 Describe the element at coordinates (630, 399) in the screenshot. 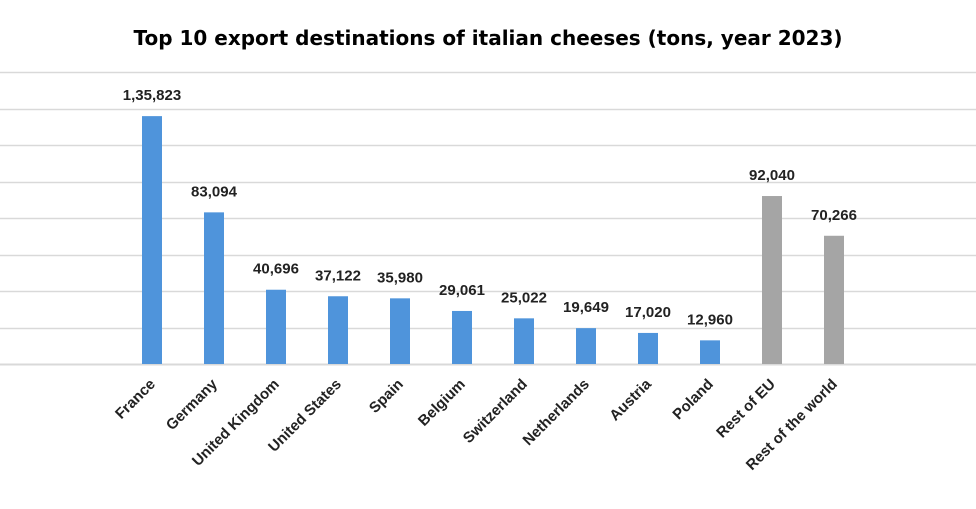

I see `x-tick-label: Austria` at that location.